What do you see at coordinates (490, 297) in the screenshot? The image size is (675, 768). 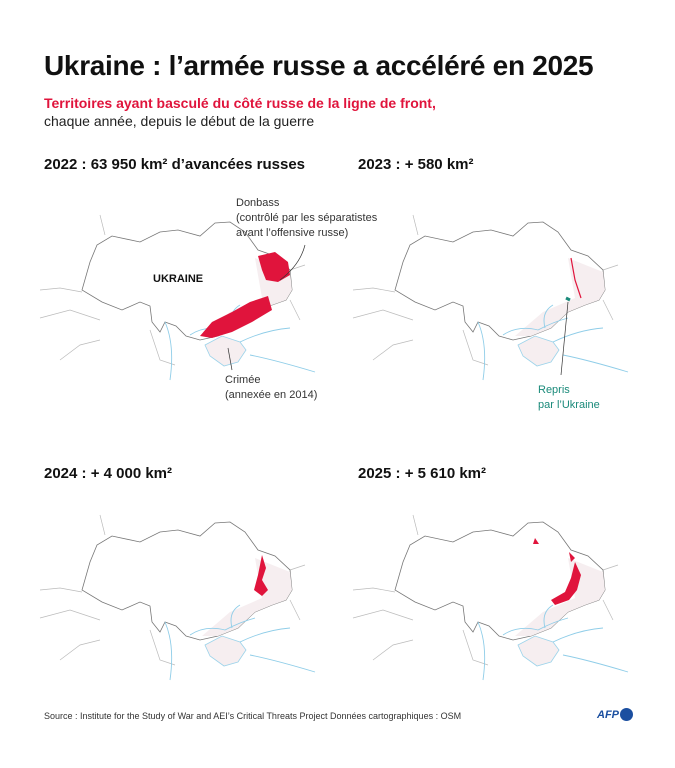 I see `map-2023` at bounding box center [490, 297].